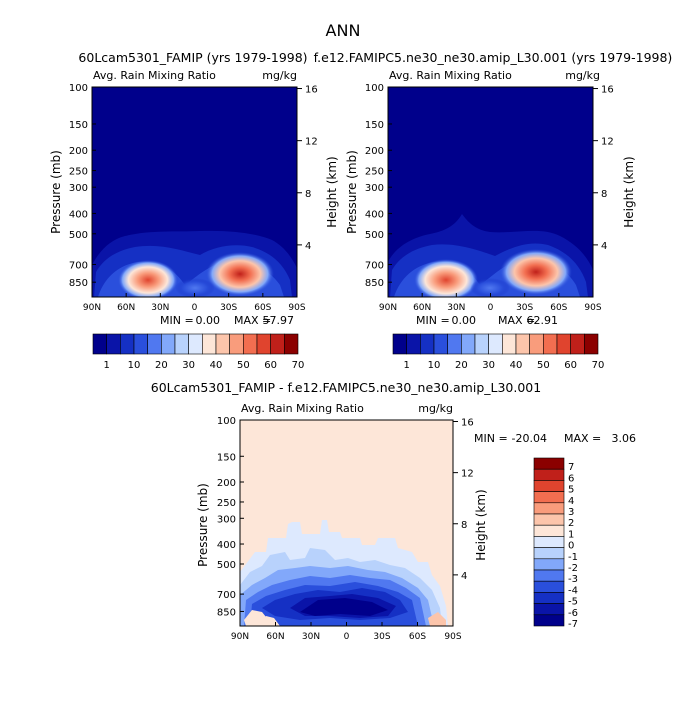 The image size is (700, 717). What do you see at coordinates (629, 191) in the screenshot?
I see `right-y2label: Height (km)` at bounding box center [629, 191].